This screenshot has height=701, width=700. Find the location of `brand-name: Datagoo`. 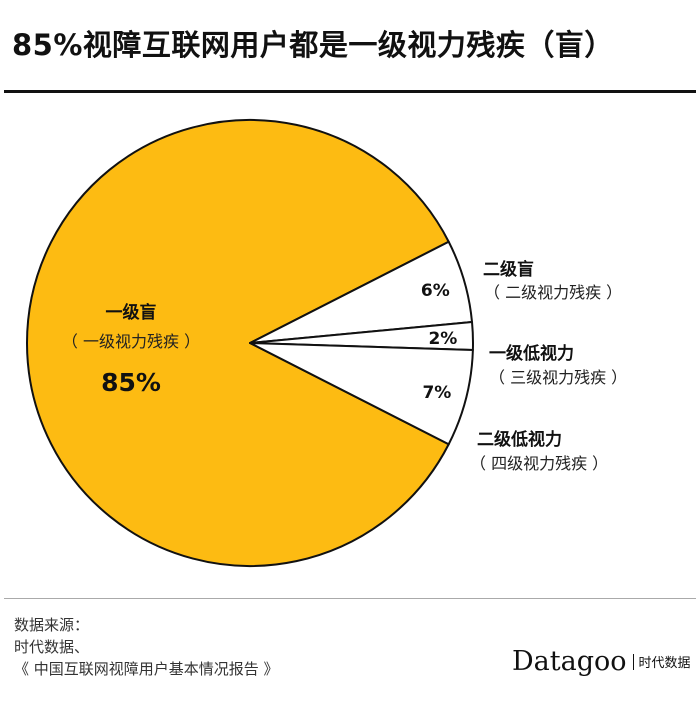

brand-name: Datagoo is located at coordinates (569, 661).